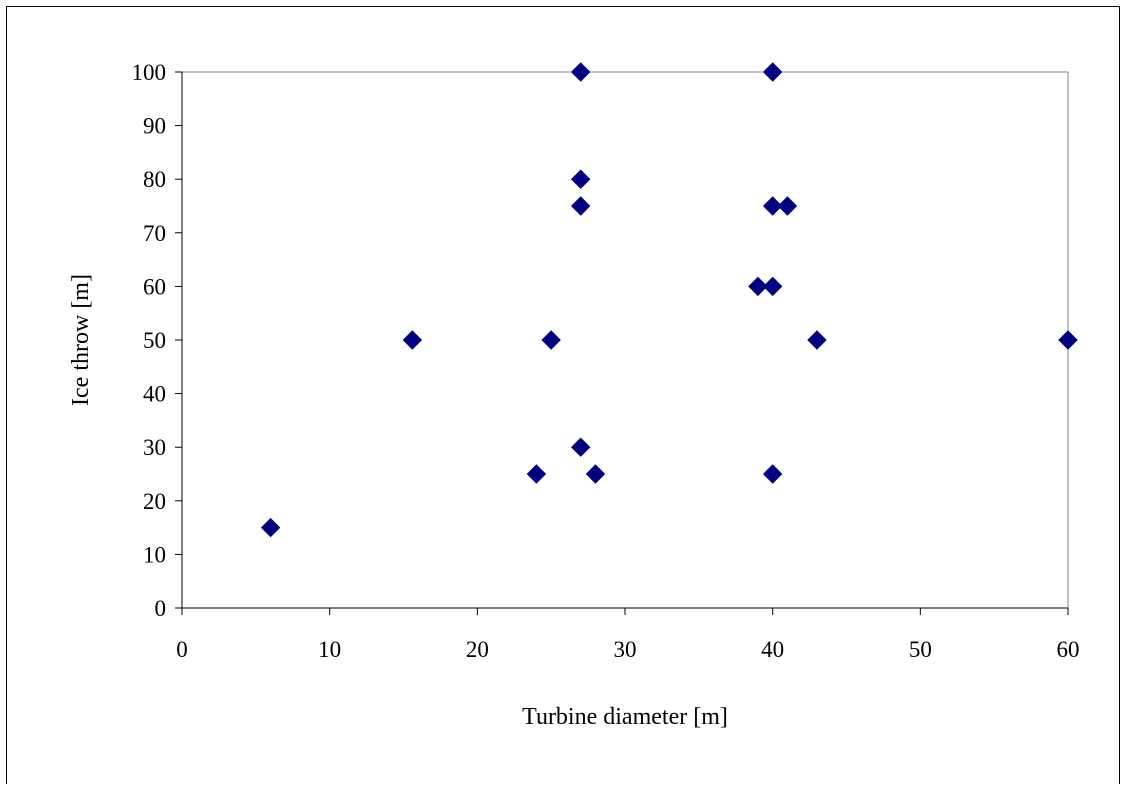 Image resolution: width=1122 pixels, height=786 pixels. I want to click on y-tick-label: 90, so click(154, 126).